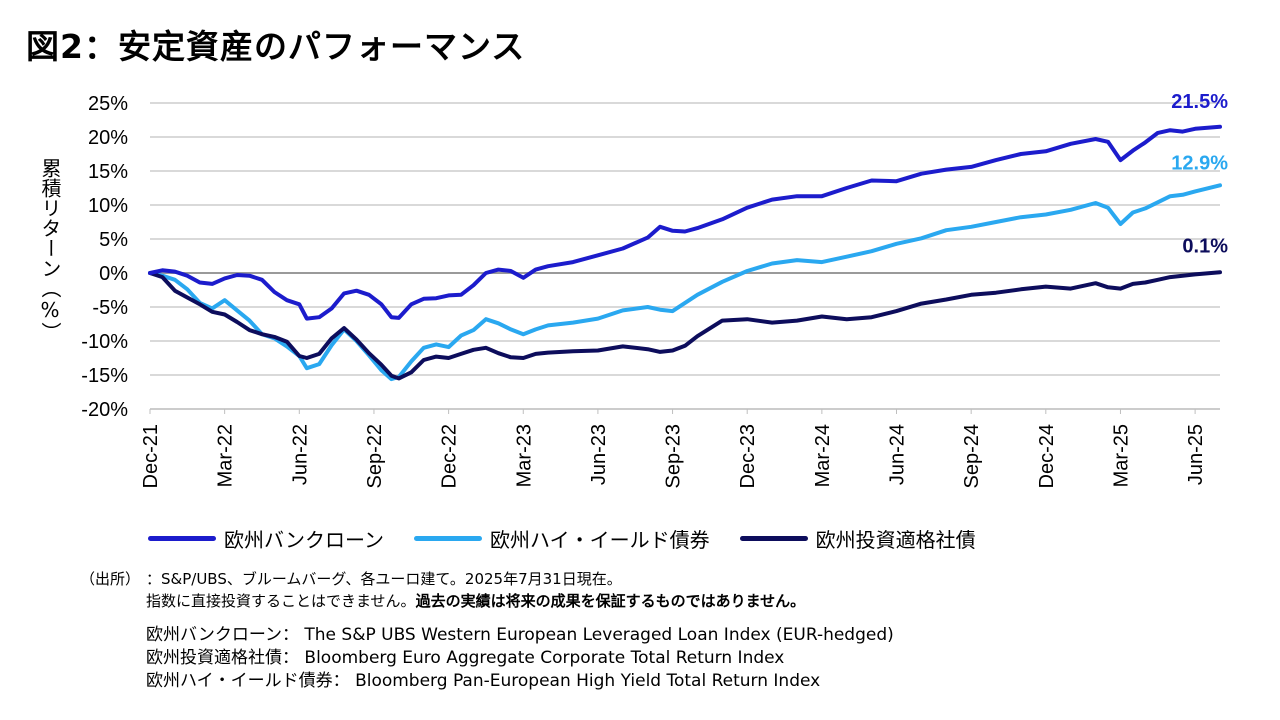 This screenshot has height=720, width=1280. Describe the element at coordinates (1199, 102) in the screenshot. I see `end-label-loan: 21.5%` at that location.